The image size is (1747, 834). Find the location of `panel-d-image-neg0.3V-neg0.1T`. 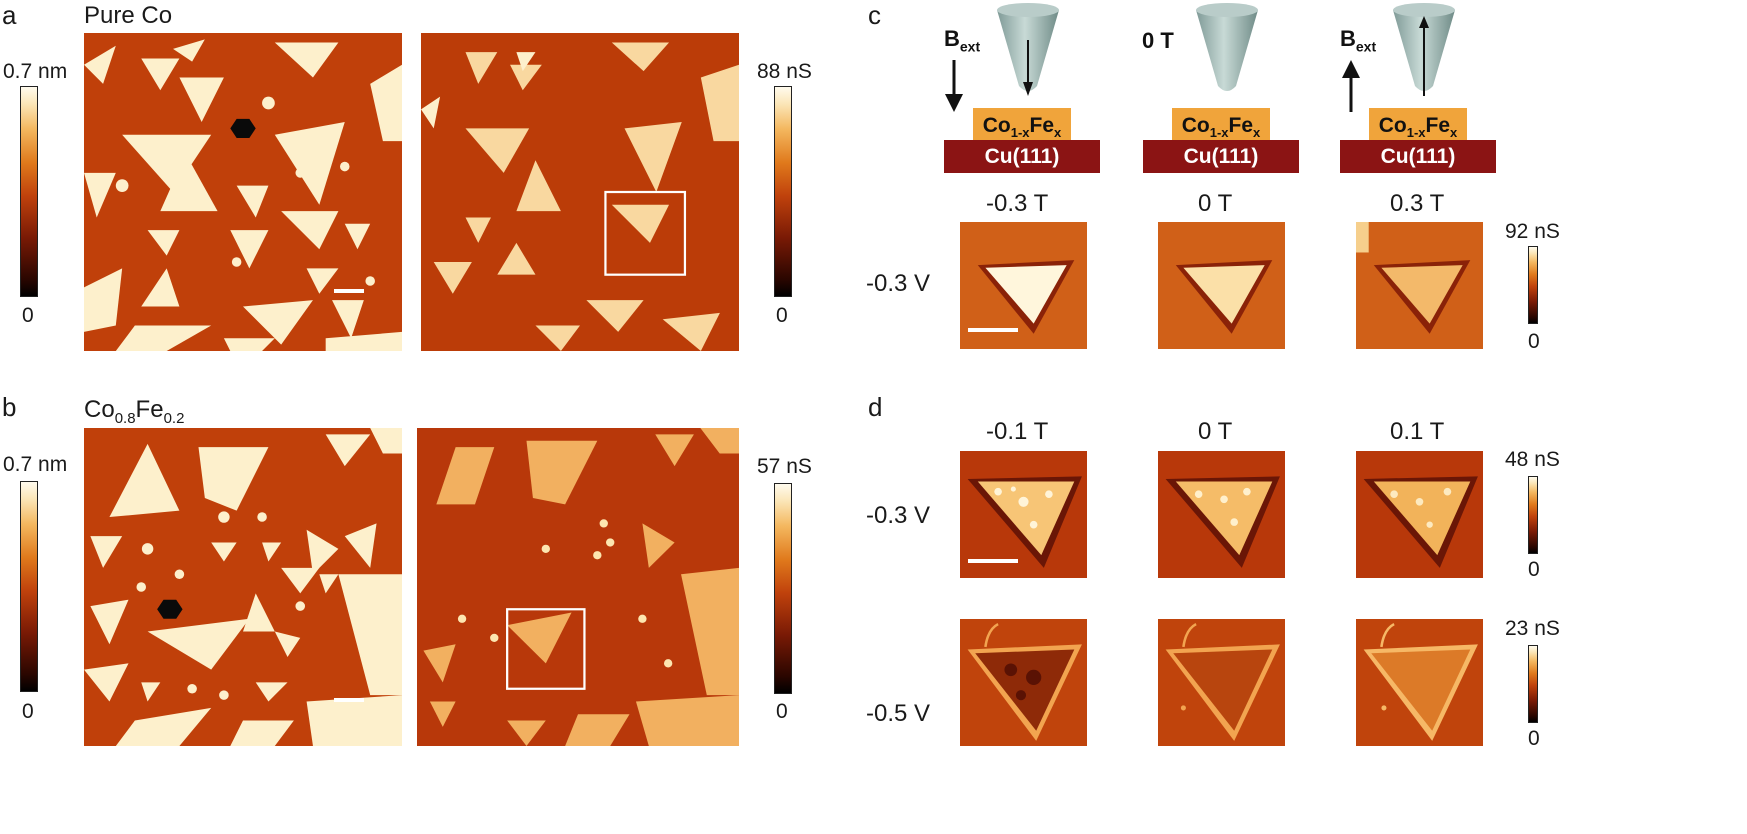

panel-d-image-neg0.3V-neg0.1T is located at coordinates (1023, 514).